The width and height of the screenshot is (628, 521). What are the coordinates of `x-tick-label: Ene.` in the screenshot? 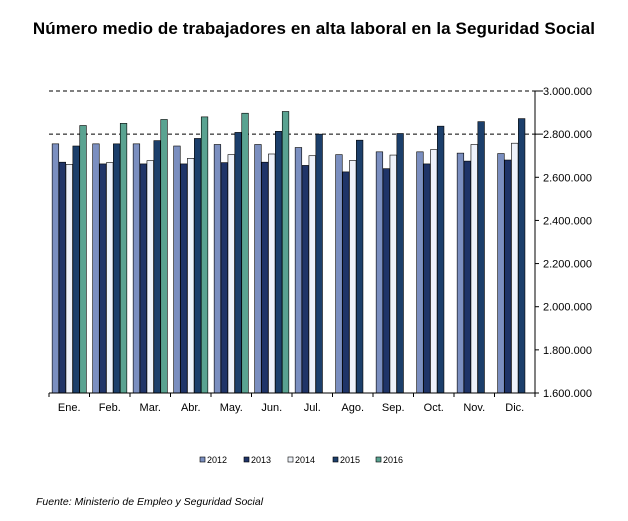 It's located at (69, 408).